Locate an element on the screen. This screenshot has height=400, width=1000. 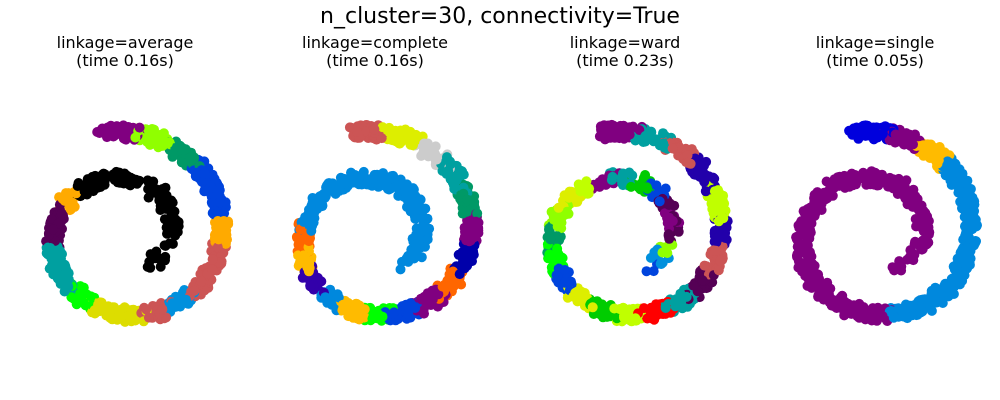
panel-title-line1: linkage=single is located at coordinates (875, 42).